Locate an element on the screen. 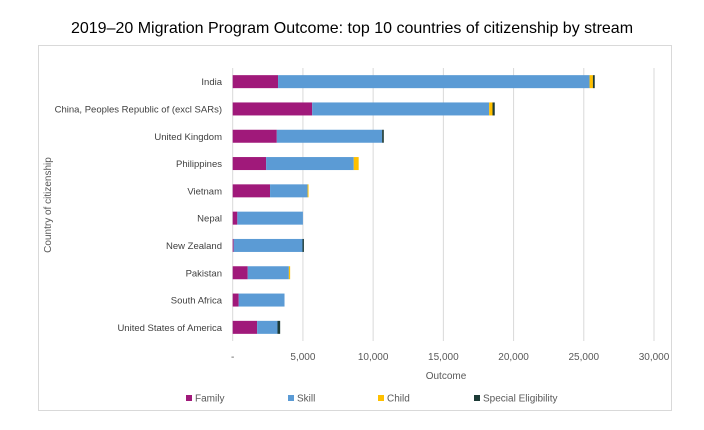 This screenshot has width=704, height=430. y-axis-label: Country of citizenship is located at coordinates (48, 205).